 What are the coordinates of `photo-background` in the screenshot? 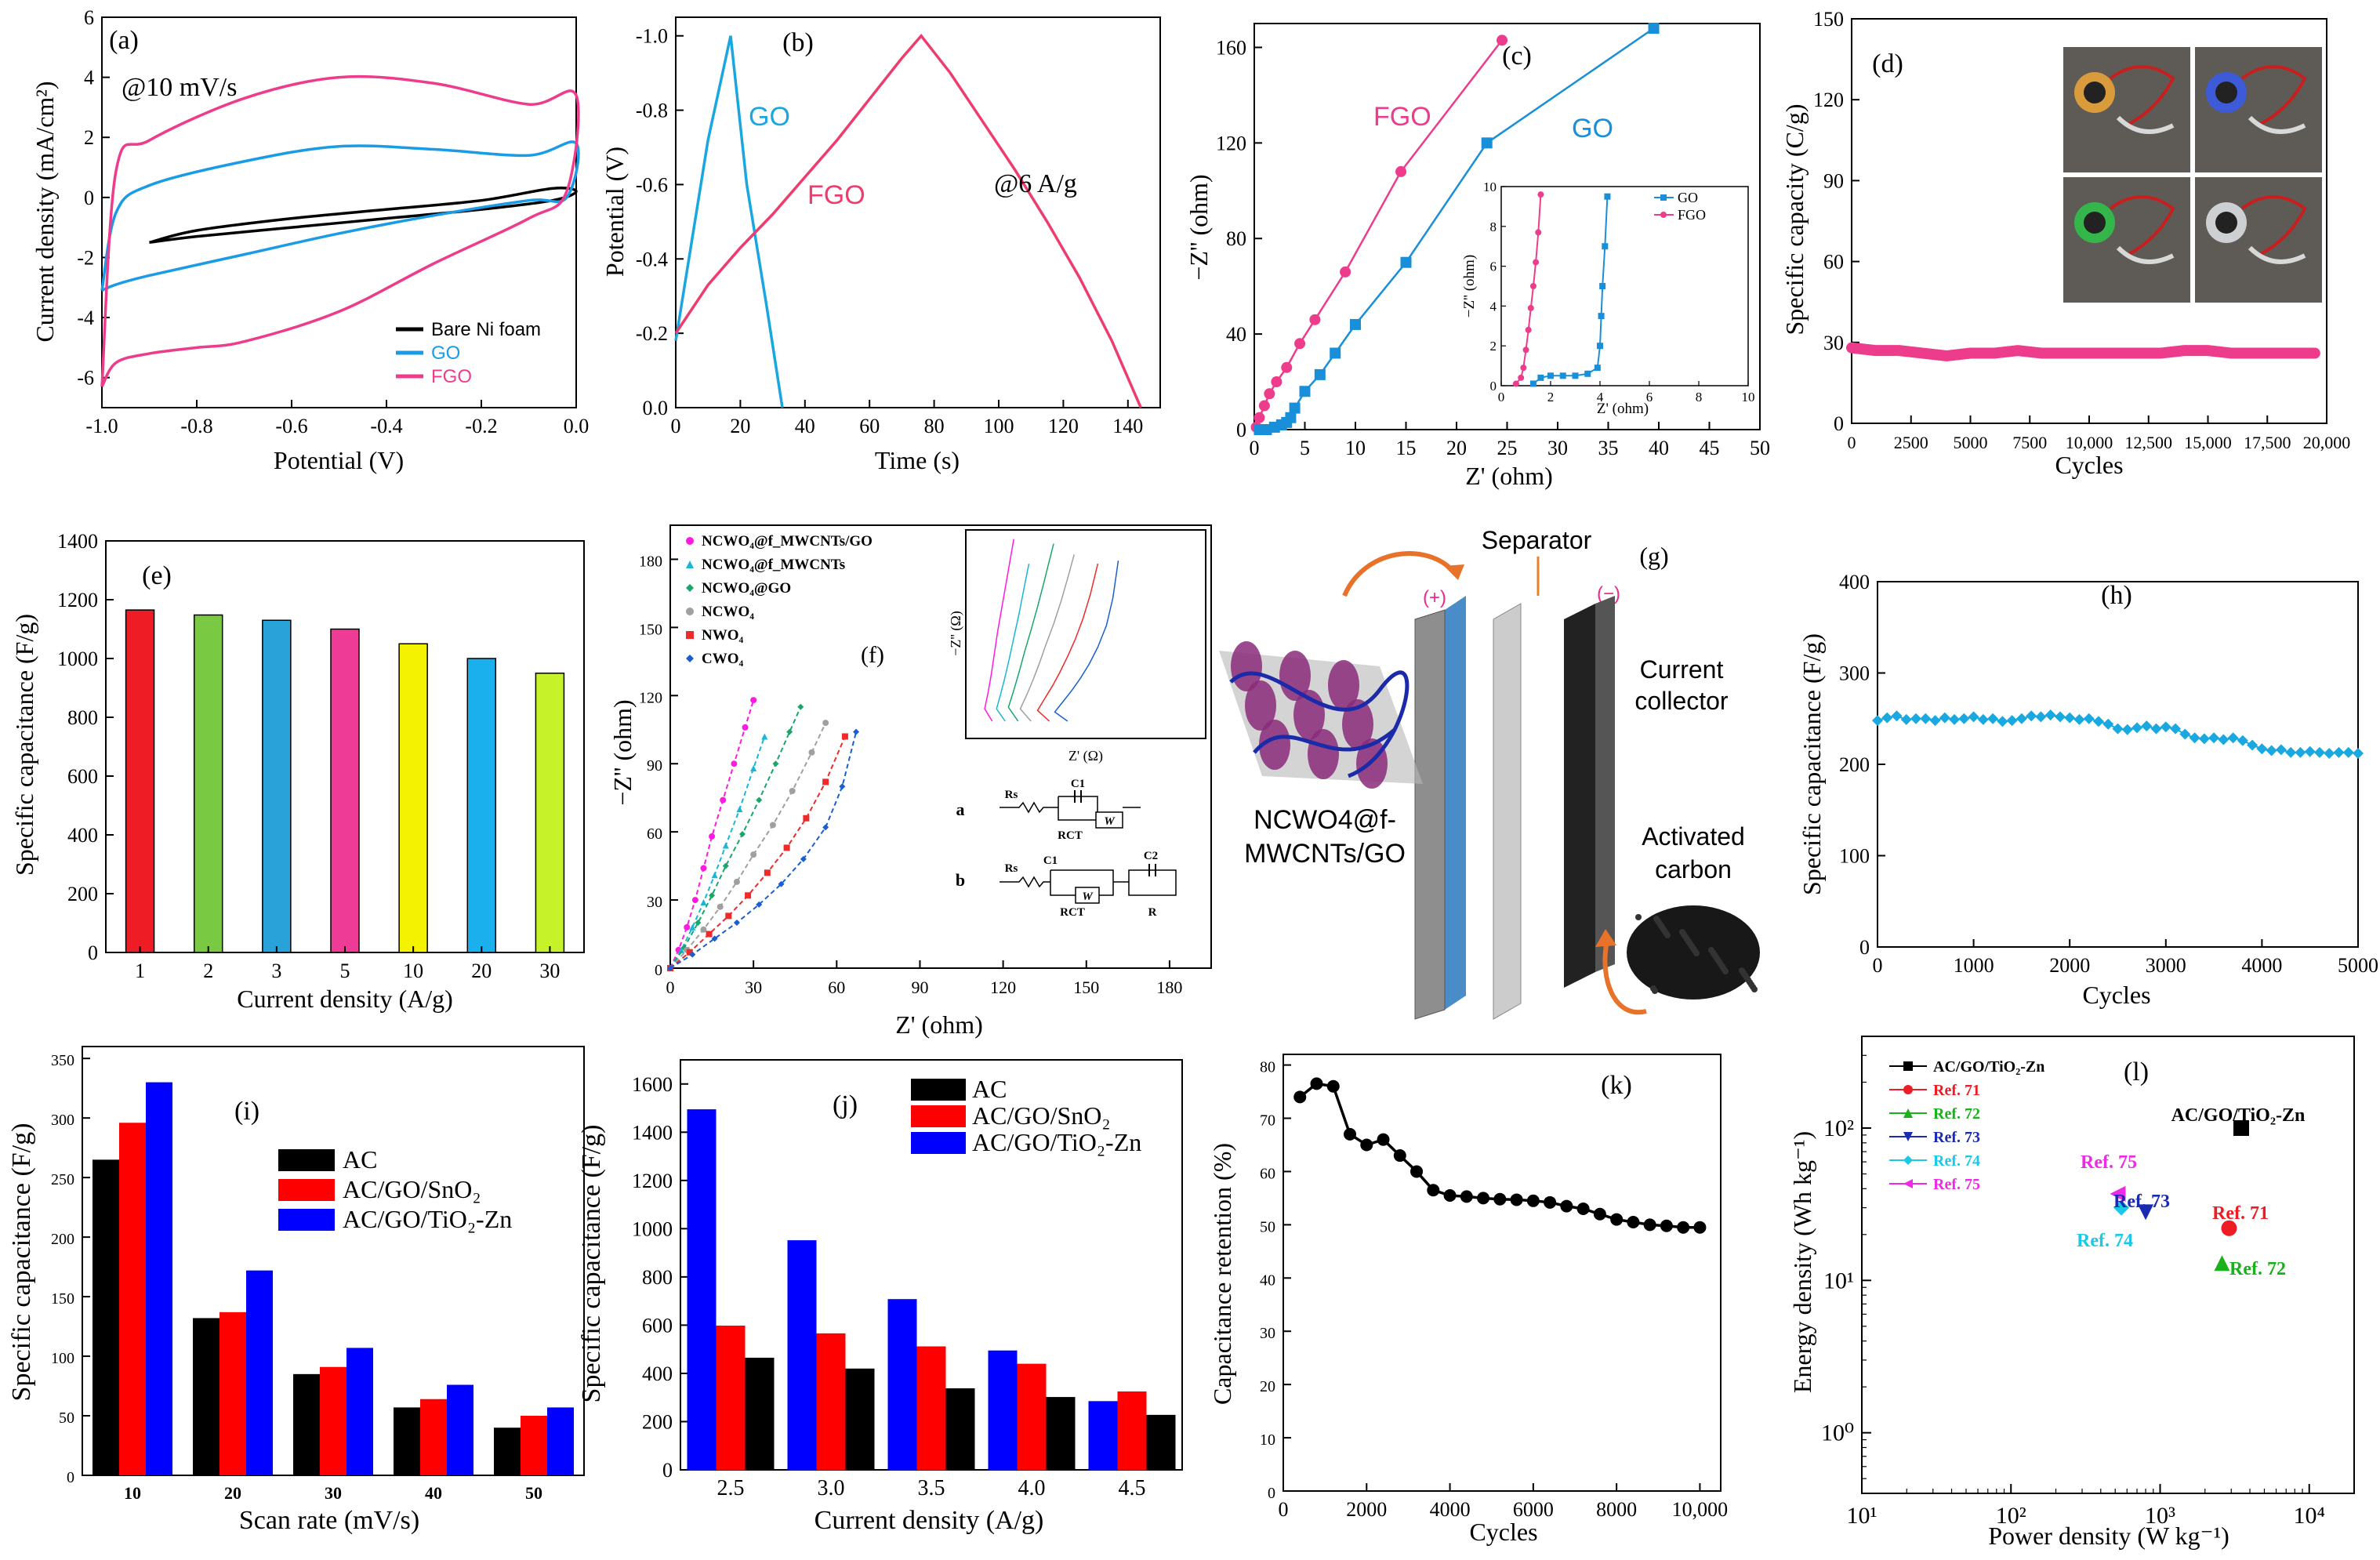 It's located at (2258, 240).